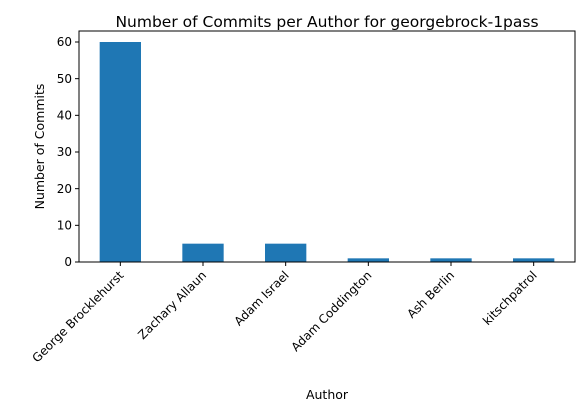  I want to click on x-tick-label: kitschpatrol, so click(510, 298).